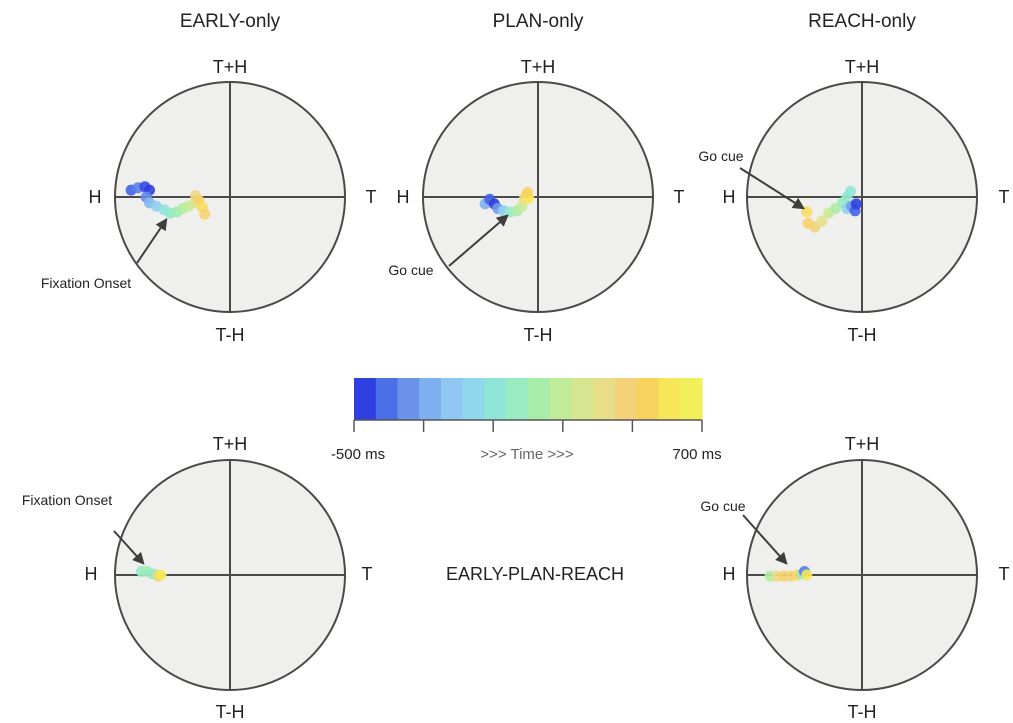  I want to click on trajectory-early-plan-reach-right, so click(788, 574).